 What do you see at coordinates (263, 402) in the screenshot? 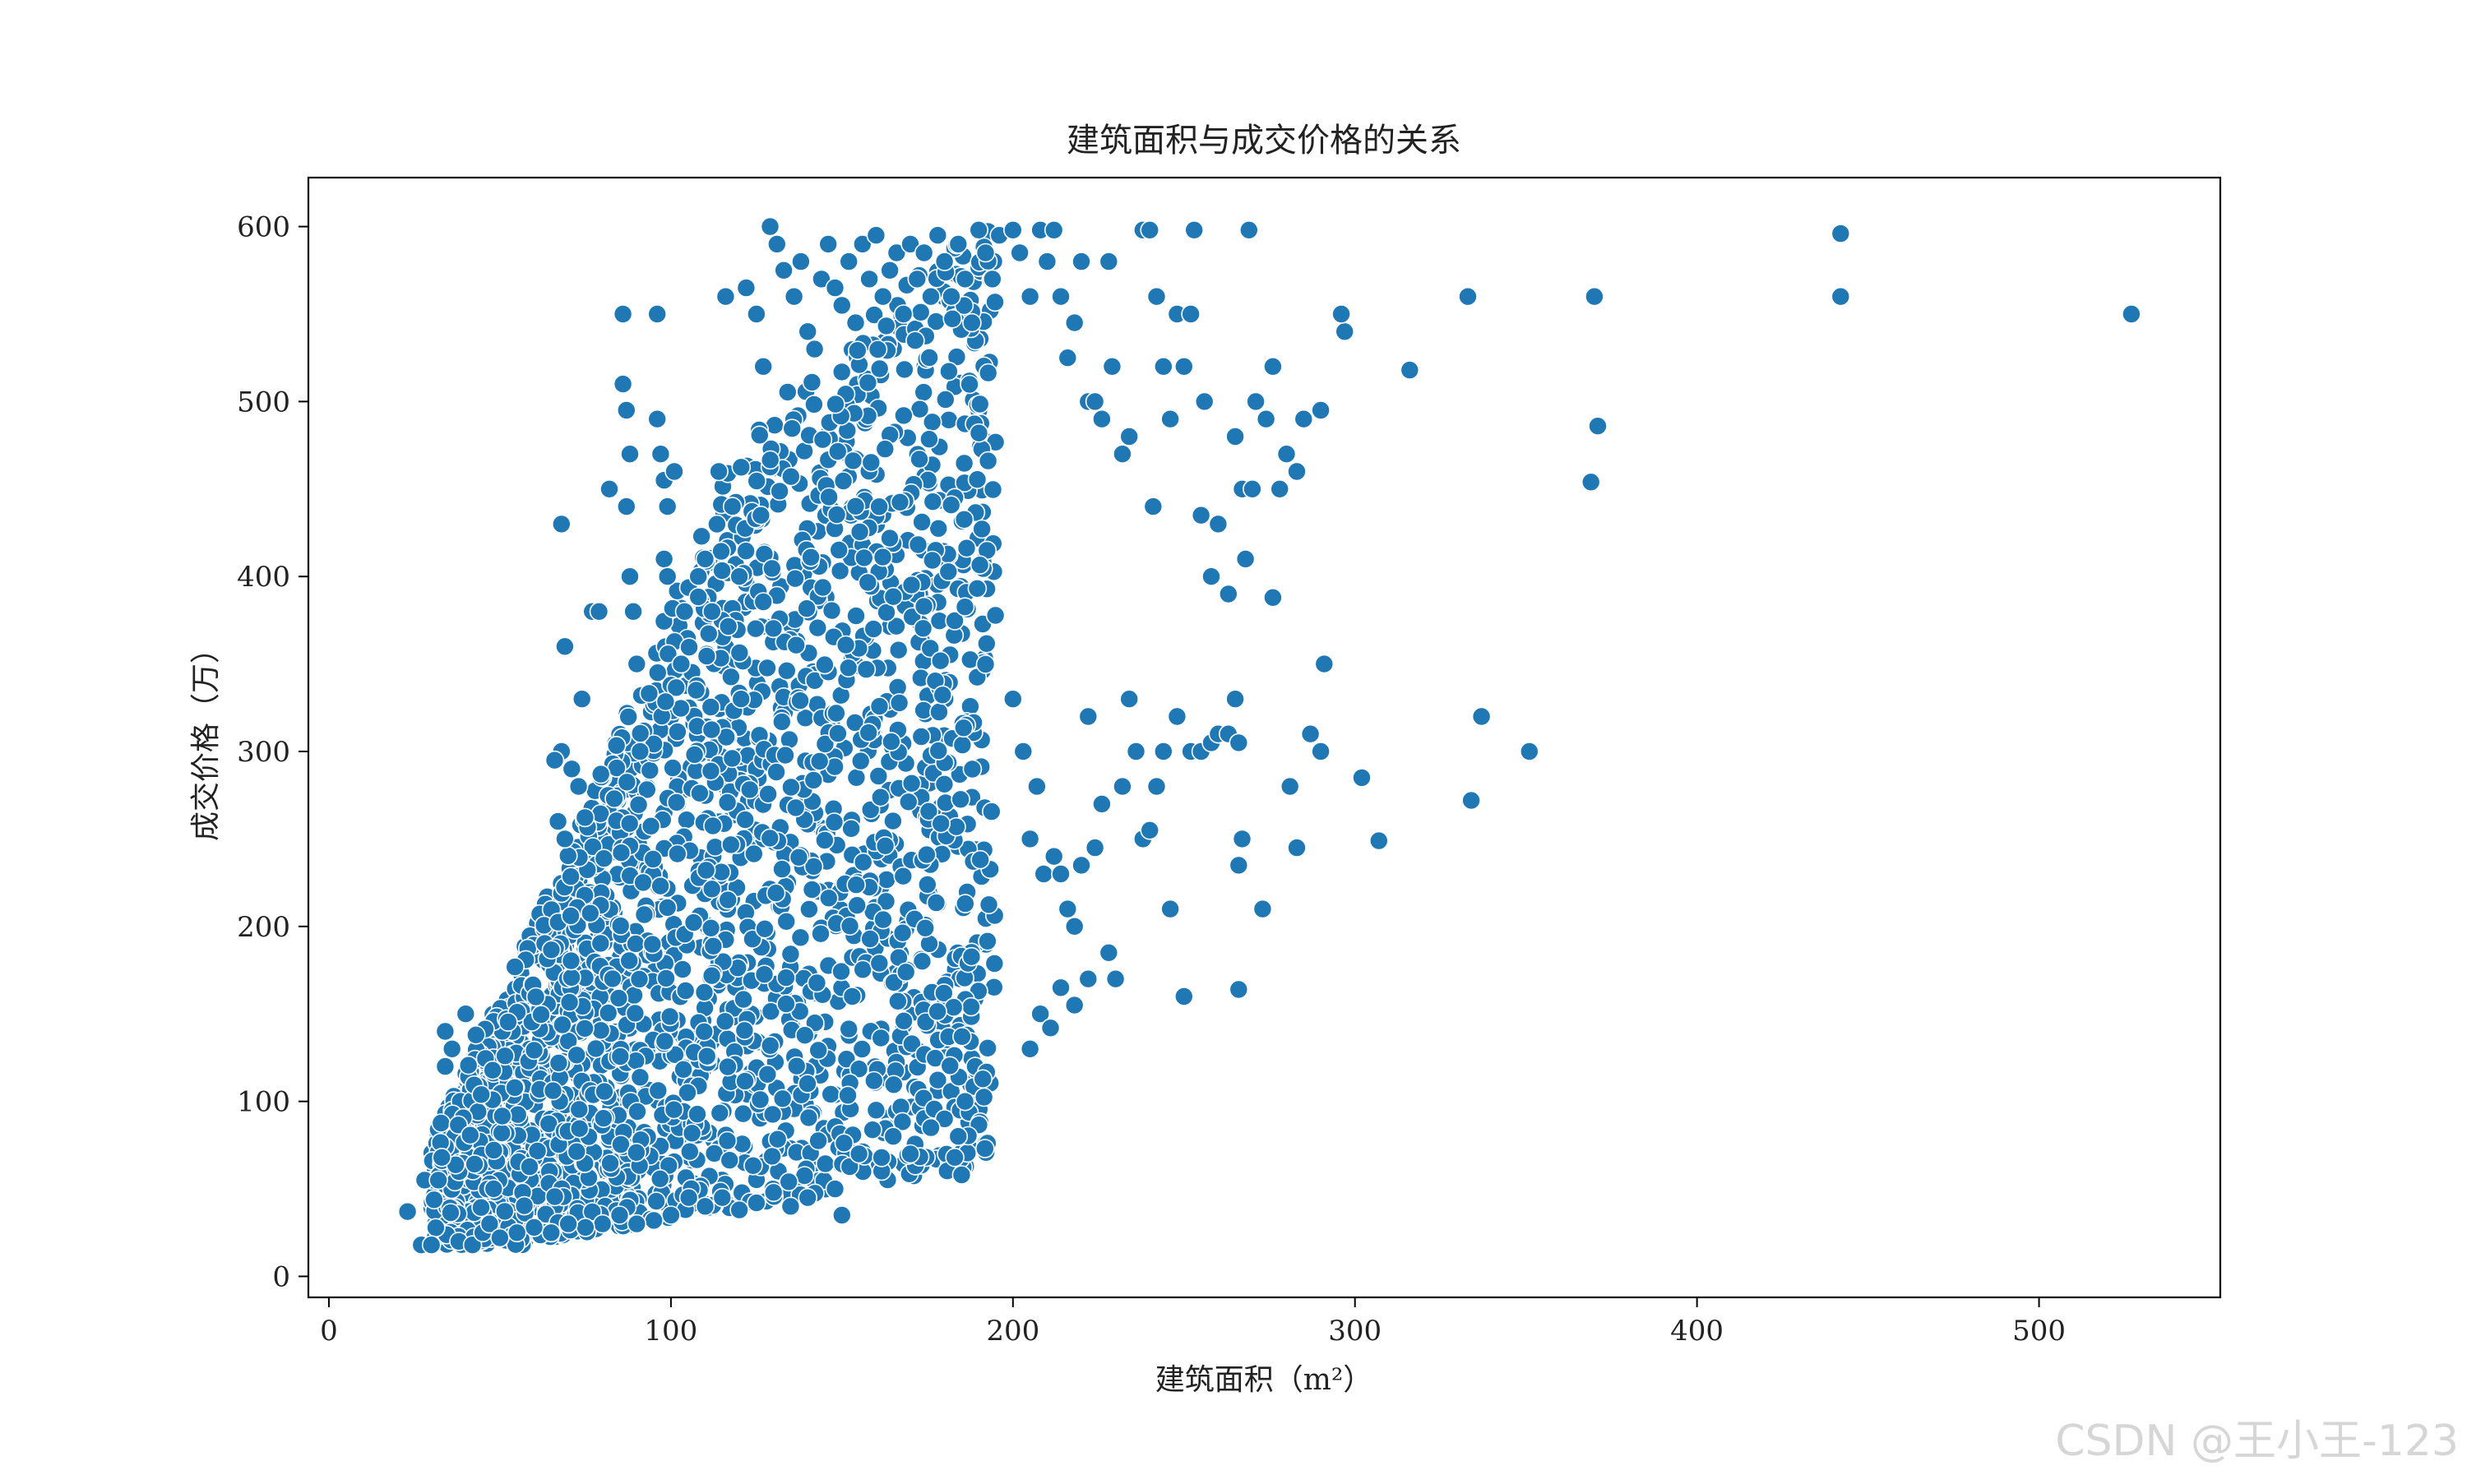
I see `y-tick-label: 500` at bounding box center [263, 402].